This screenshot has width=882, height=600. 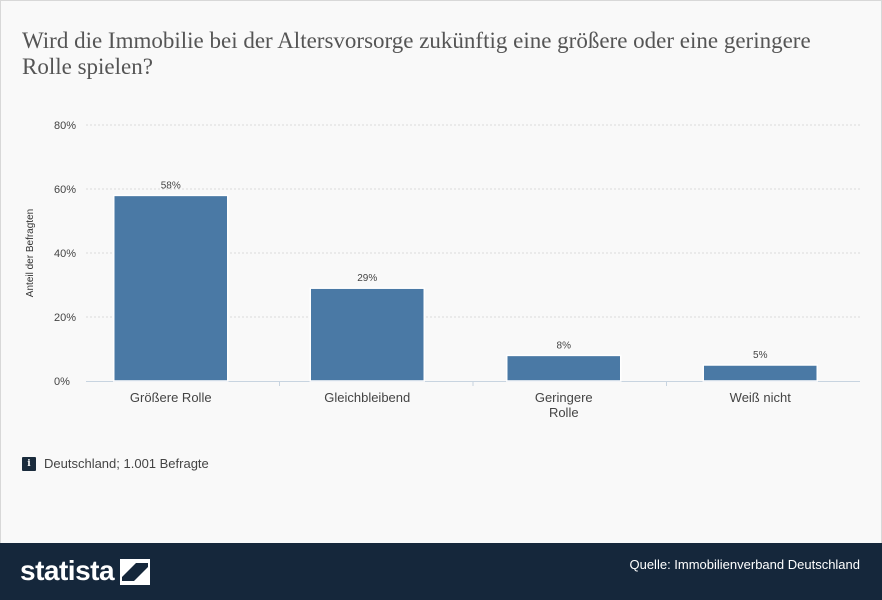 What do you see at coordinates (65, 254) in the screenshot?
I see `y-tick-label: 40%` at bounding box center [65, 254].